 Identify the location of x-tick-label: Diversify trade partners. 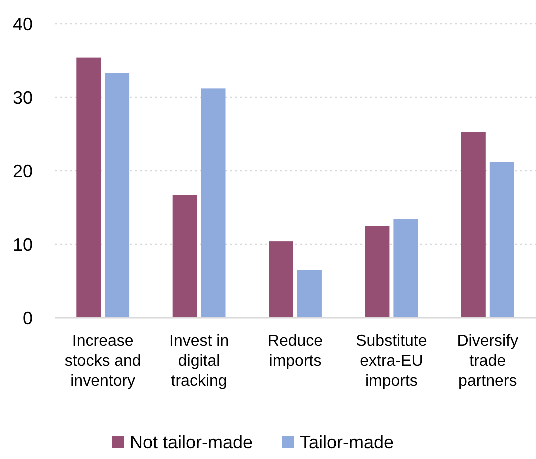
(488, 361).